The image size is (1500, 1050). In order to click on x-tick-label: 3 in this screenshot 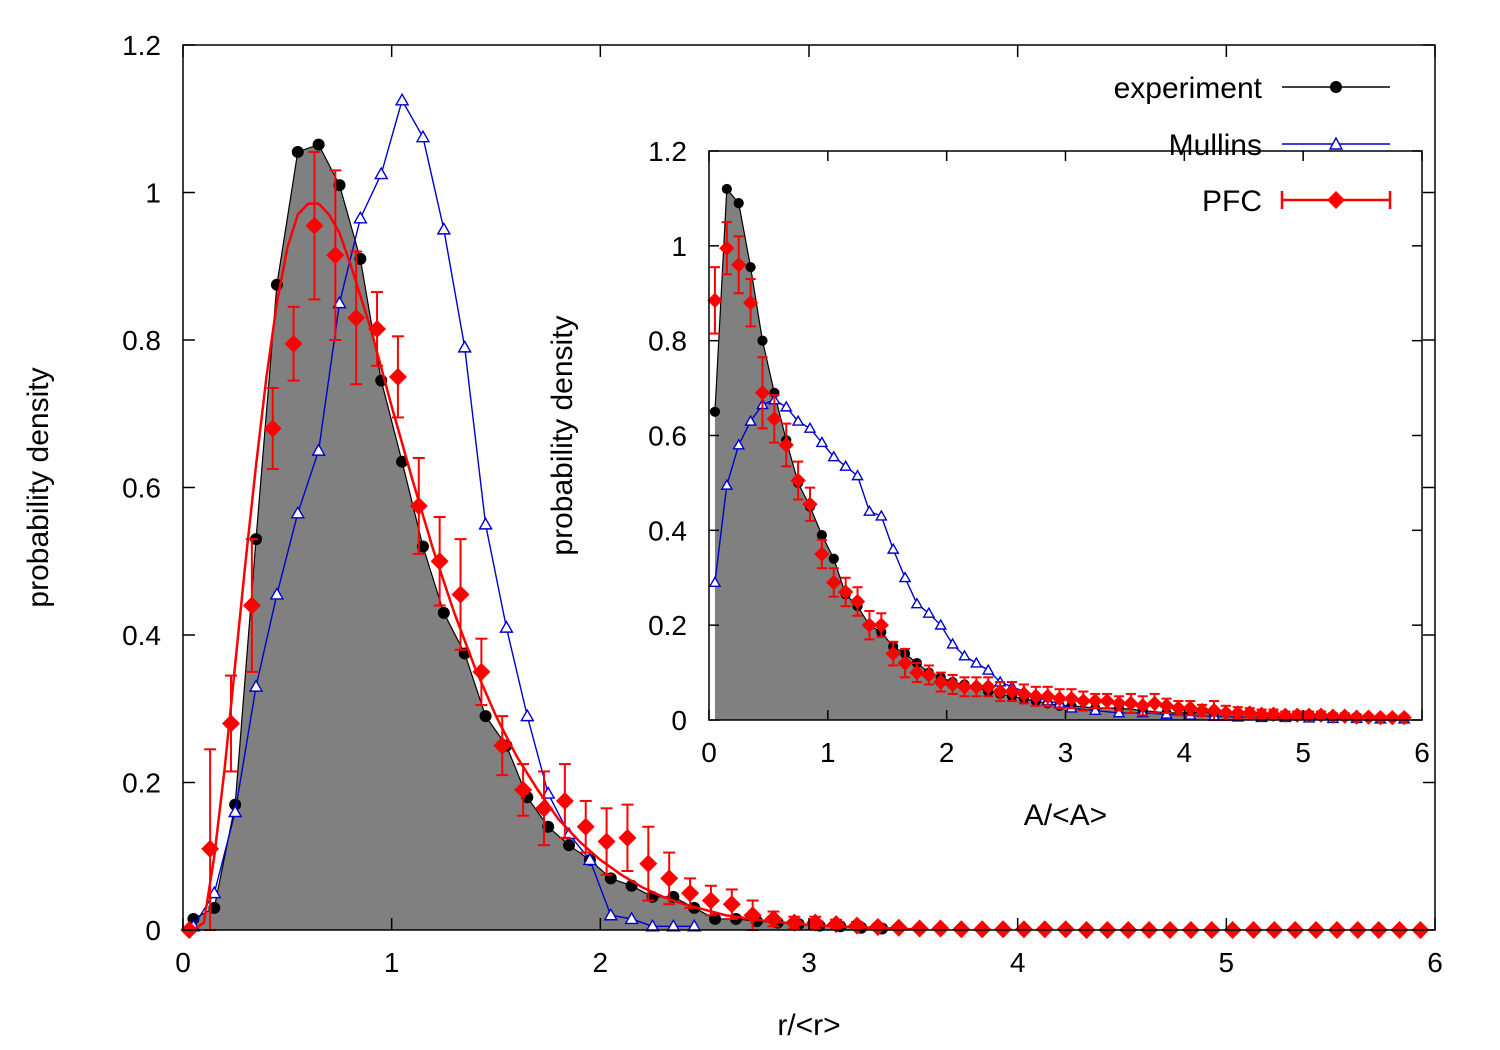, I will do `click(1066, 752)`.